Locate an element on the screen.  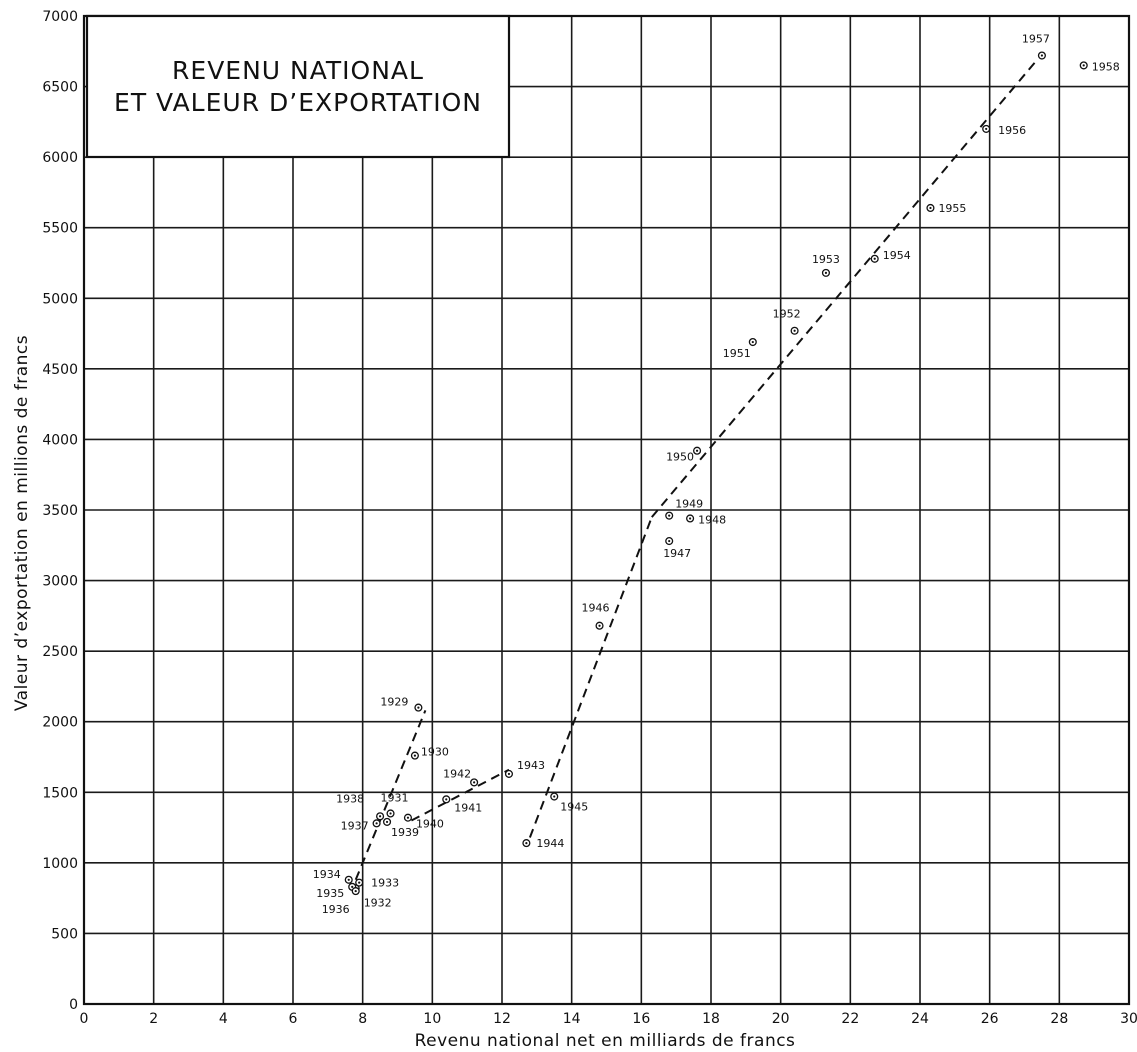
x-tick-label: 10 is located at coordinates (432, 1019).